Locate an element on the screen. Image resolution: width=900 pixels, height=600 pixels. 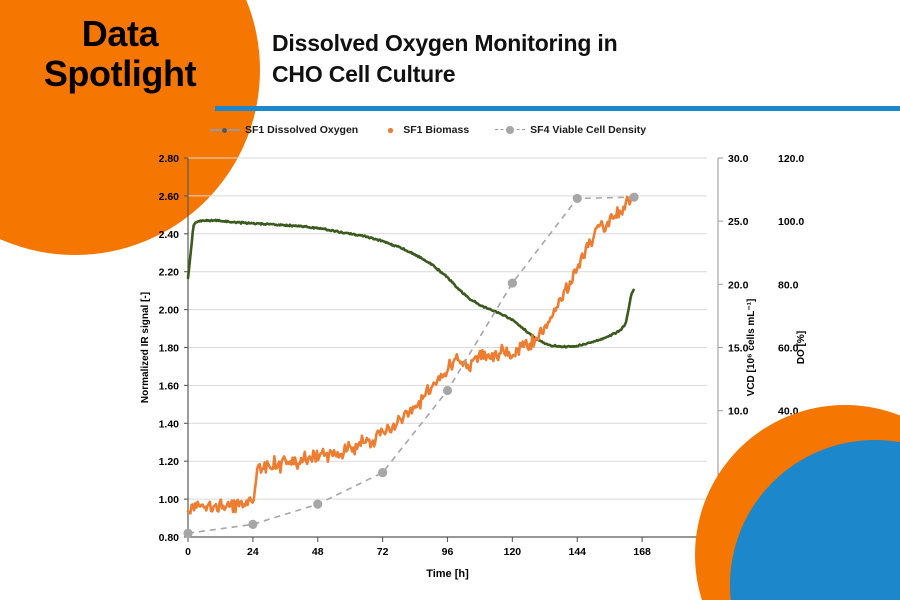
header-divider-rule is located at coordinates (557, 108).